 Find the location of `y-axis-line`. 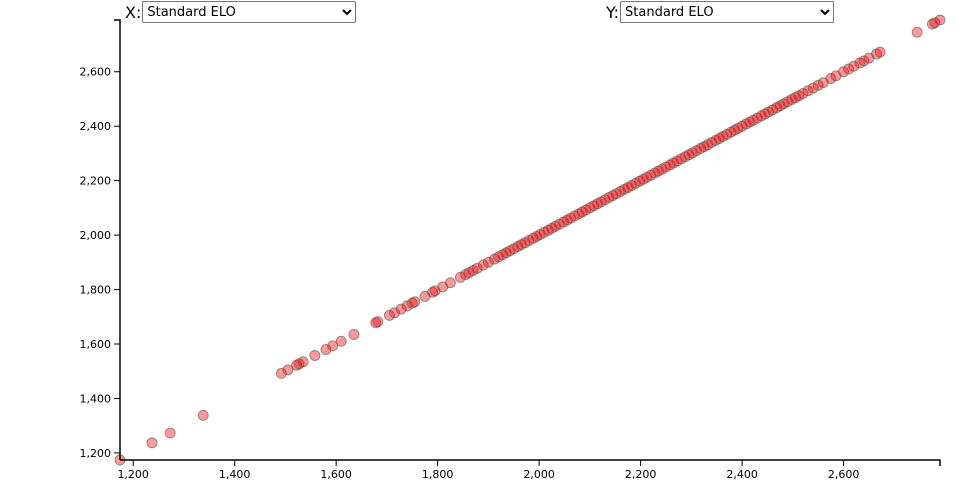

y-axis-line is located at coordinates (117, 239).